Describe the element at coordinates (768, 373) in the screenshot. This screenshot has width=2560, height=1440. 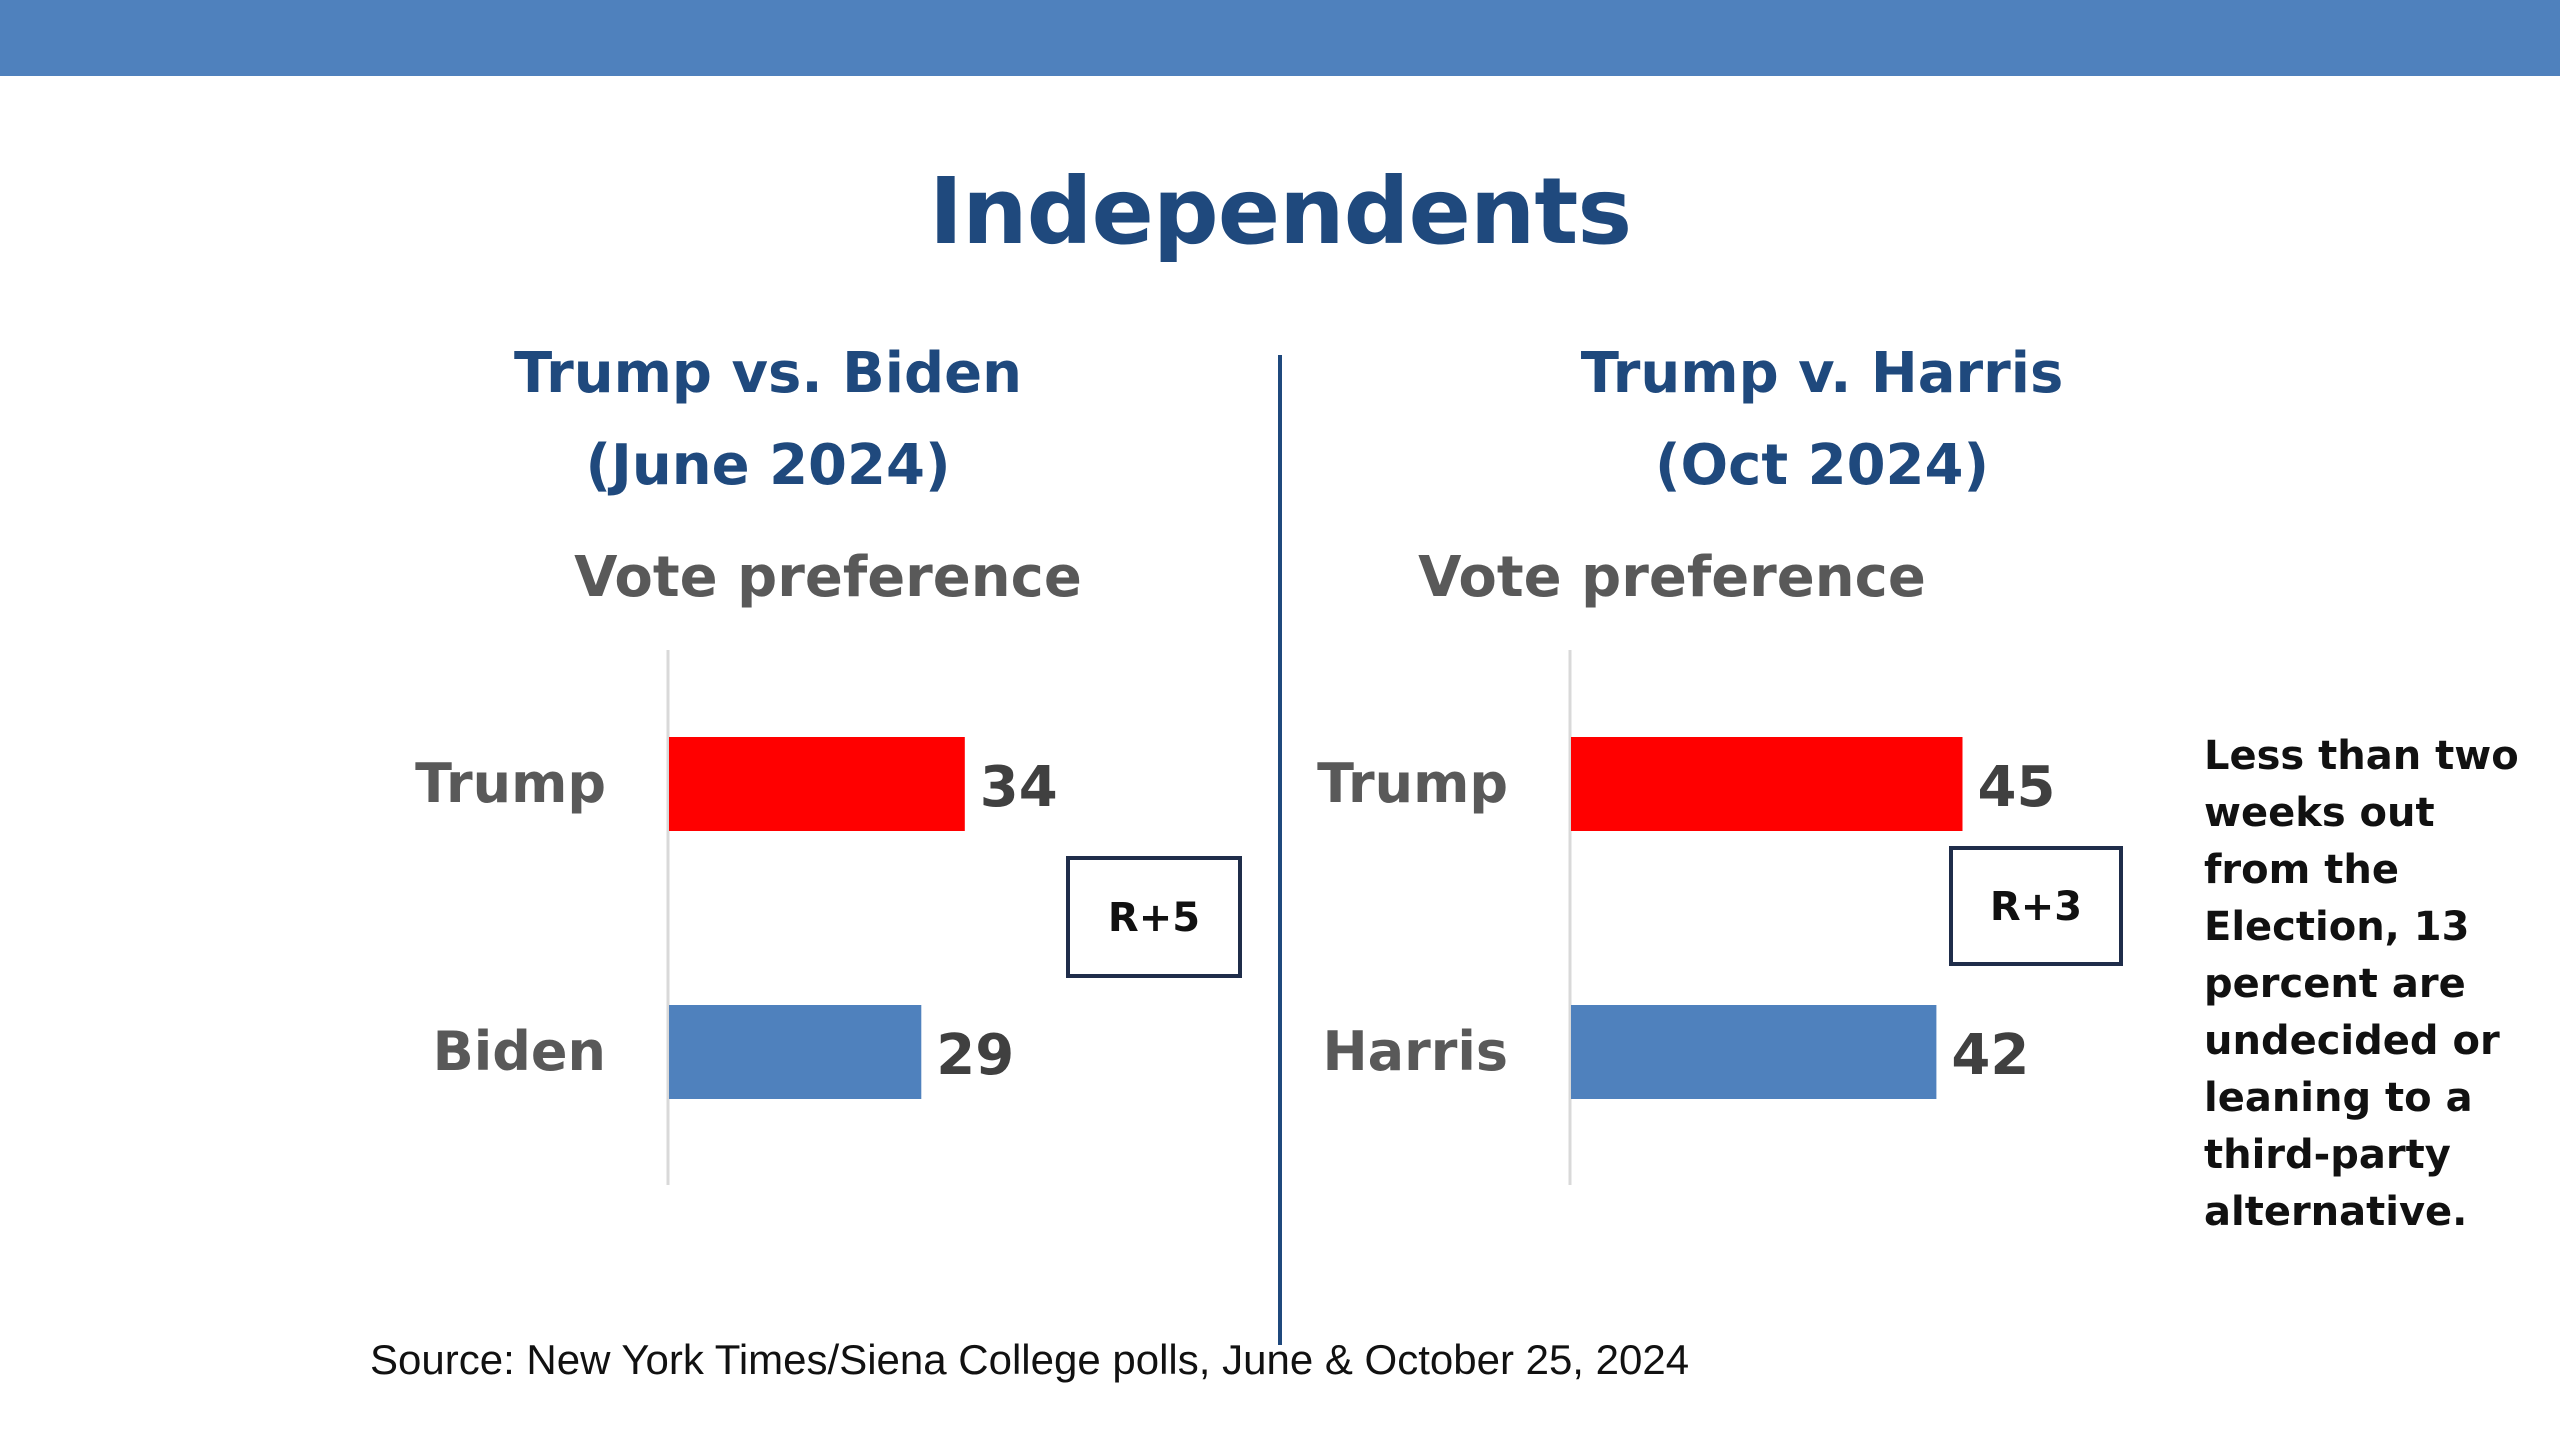
I see `chart-title: Trump vs. Biden` at that location.